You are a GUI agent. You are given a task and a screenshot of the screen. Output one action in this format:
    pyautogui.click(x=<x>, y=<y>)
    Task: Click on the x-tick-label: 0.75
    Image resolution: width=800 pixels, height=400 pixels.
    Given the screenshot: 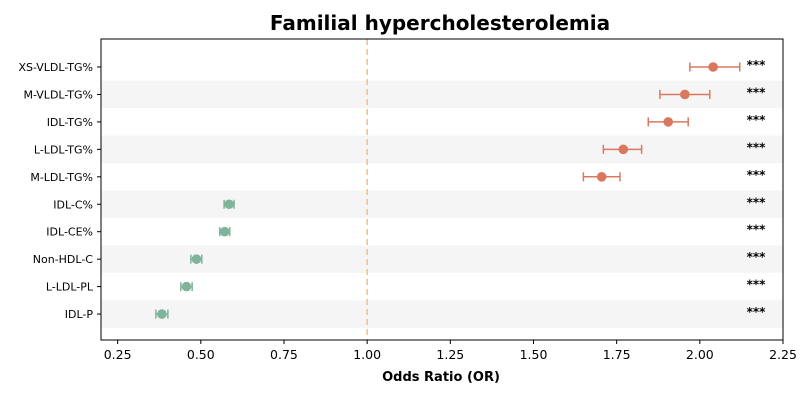 What is the action you would take?
    pyautogui.click(x=284, y=354)
    